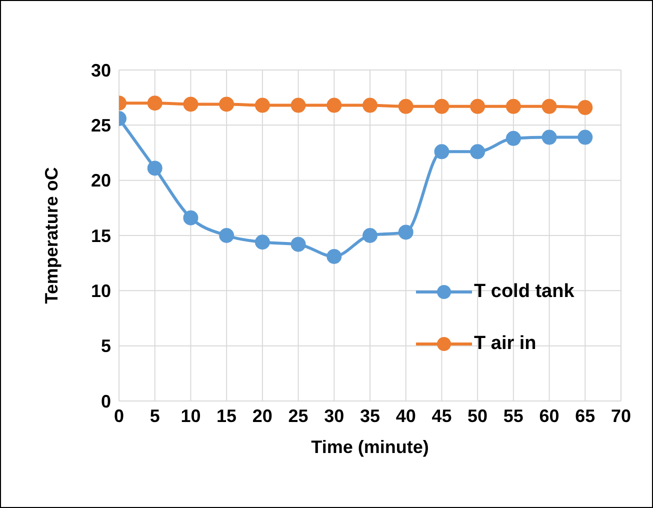 This screenshot has width=653, height=508. What do you see at coordinates (370, 416) in the screenshot?
I see `x-tick-label: 35` at bounding box center [370, 416].